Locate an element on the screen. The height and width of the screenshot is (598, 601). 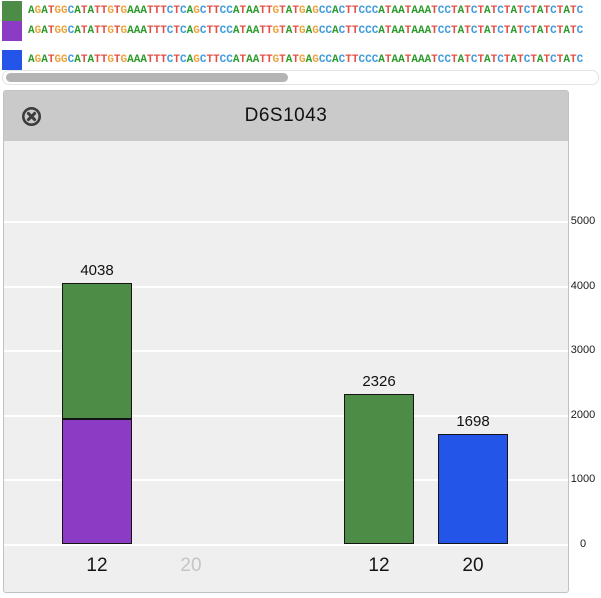
y-tick-label-0: 0 is located at coordinates (583, 544).